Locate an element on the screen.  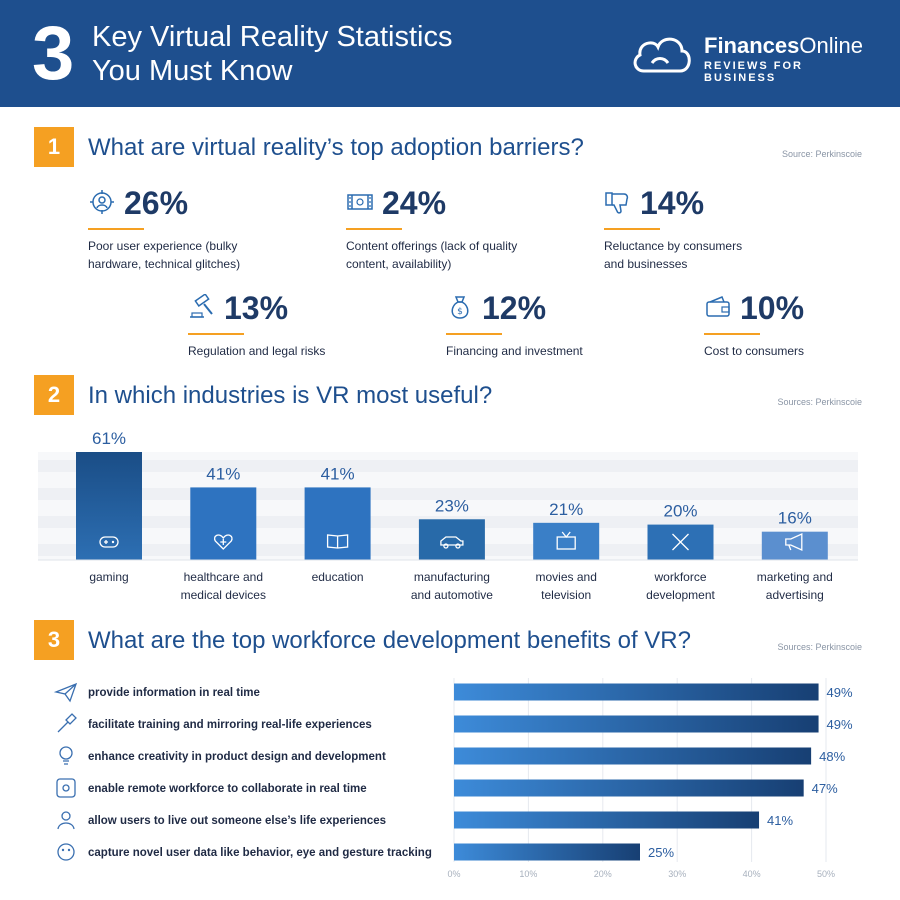
cross is located at coordinates (223, 542).